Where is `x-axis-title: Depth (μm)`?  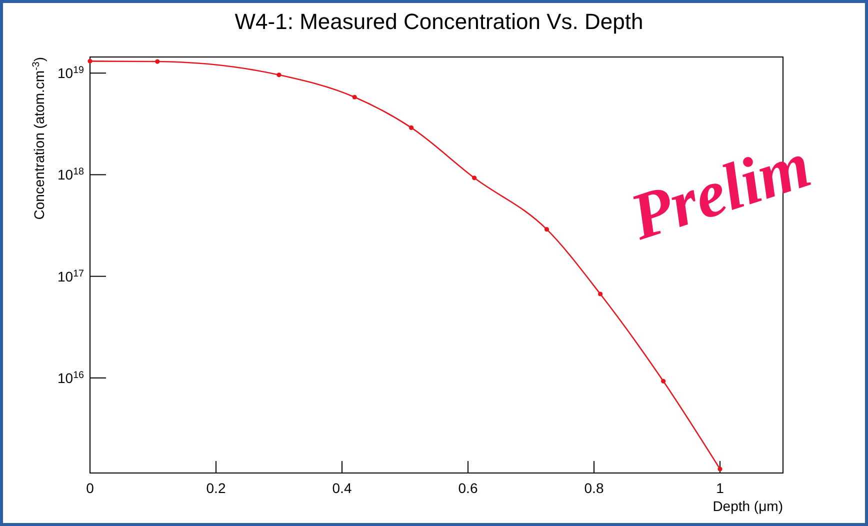 x-axis-title: Depth (μm) is located at coordinates (747, 506).